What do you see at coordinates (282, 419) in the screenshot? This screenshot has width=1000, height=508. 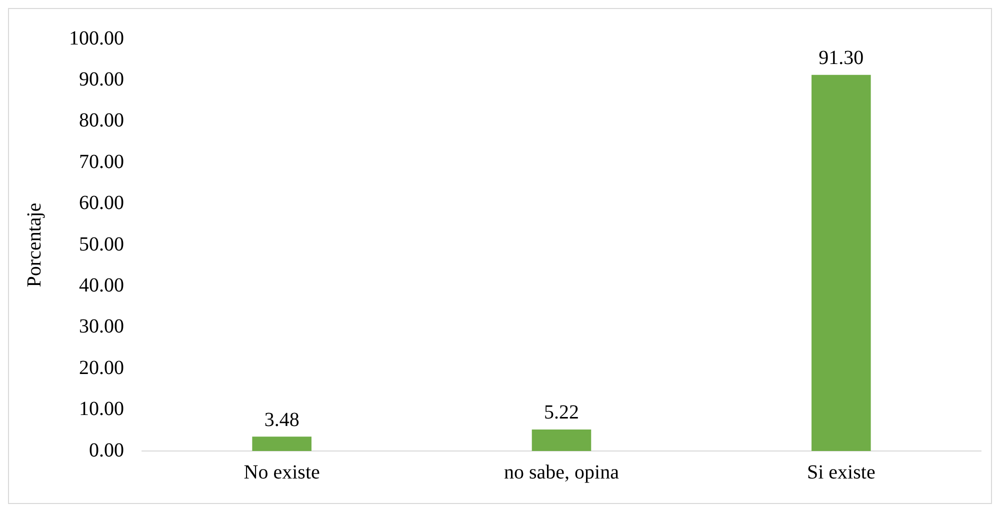 I see `data-label: 3.48` at bounding box center [282, 419].